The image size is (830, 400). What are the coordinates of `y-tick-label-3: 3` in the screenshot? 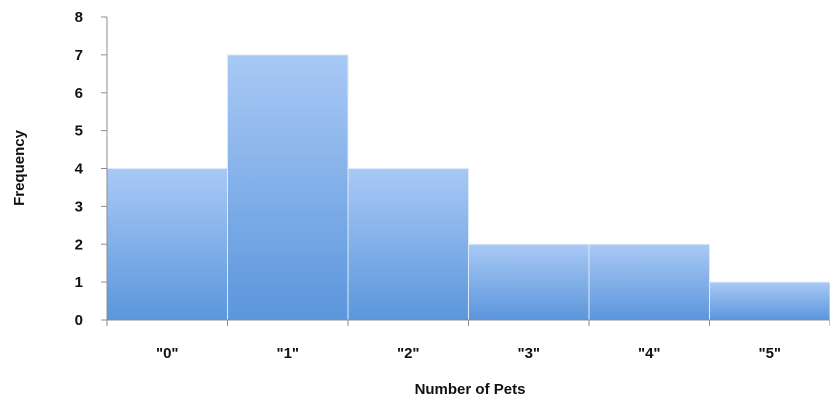 It's located at (79, 206).